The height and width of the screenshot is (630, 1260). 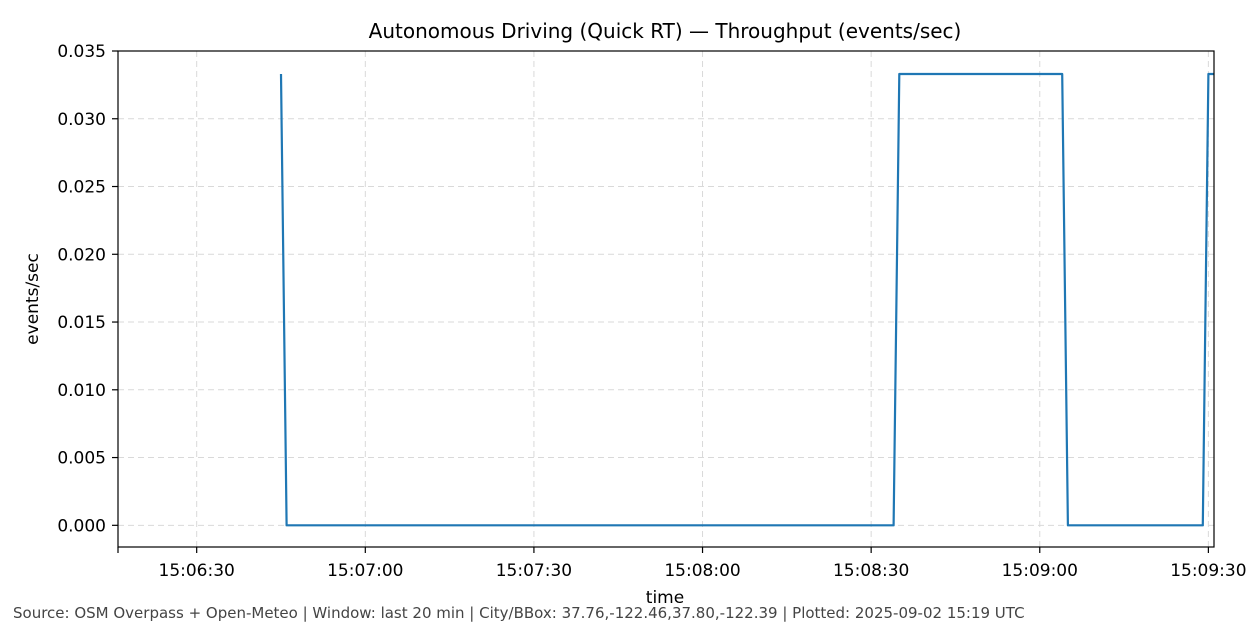 I want to click on y-tick-label: 0.025, so click(x=81, y=188).